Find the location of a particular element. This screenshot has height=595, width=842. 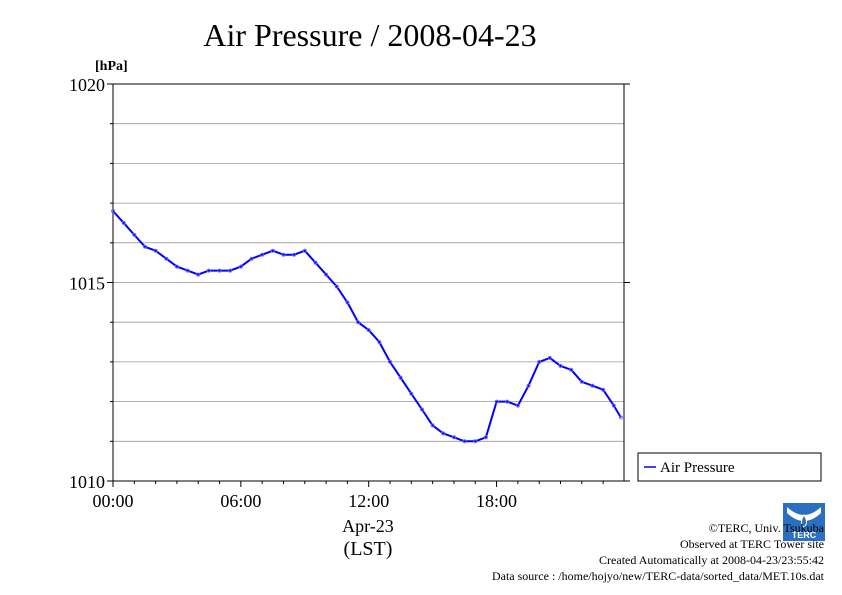

legend-box is located at coordinates (729, 467).